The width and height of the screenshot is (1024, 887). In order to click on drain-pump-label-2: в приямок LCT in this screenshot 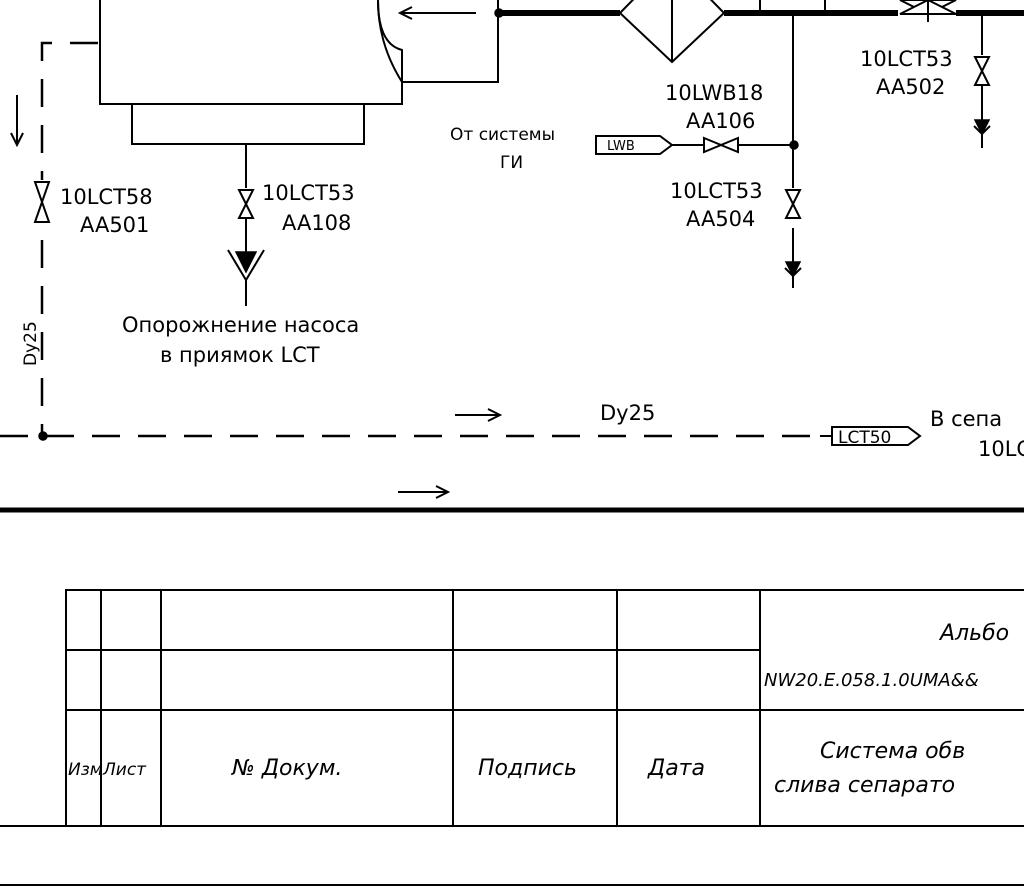, I will do `click(240, 355)`.